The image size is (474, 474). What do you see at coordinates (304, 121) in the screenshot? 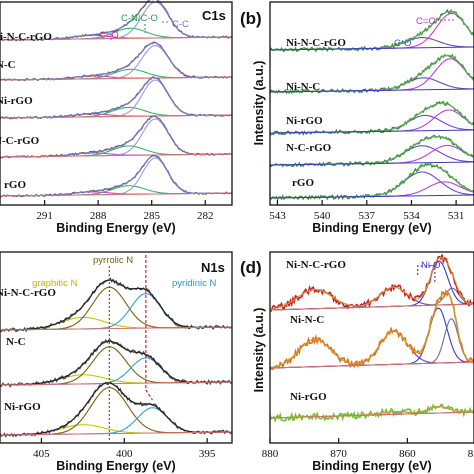
I see `panel-b-series-label: Ni-rGO` at bounding box center [304, 121].